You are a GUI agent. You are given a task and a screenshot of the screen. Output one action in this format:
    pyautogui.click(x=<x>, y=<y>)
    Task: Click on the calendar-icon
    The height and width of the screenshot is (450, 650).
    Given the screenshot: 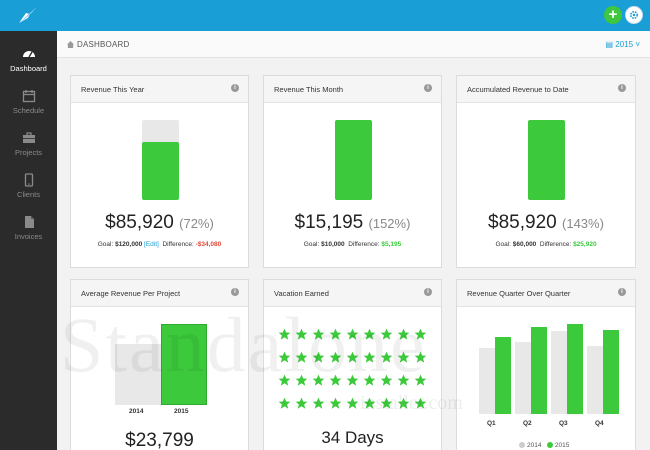 What is the action you would take?
    pyautogui.click(x=28, y=96)
    